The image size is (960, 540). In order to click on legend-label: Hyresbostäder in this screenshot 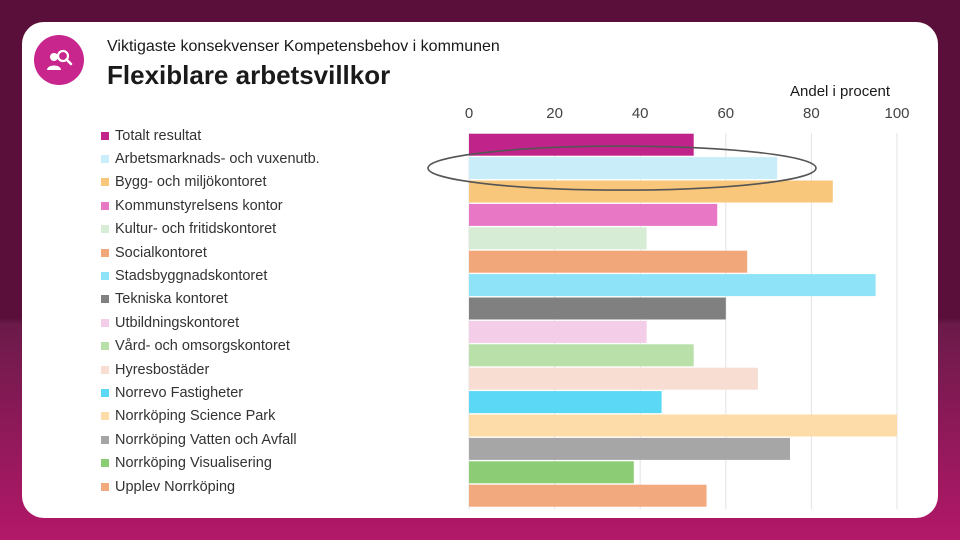, I will do `click(162, 369)`.